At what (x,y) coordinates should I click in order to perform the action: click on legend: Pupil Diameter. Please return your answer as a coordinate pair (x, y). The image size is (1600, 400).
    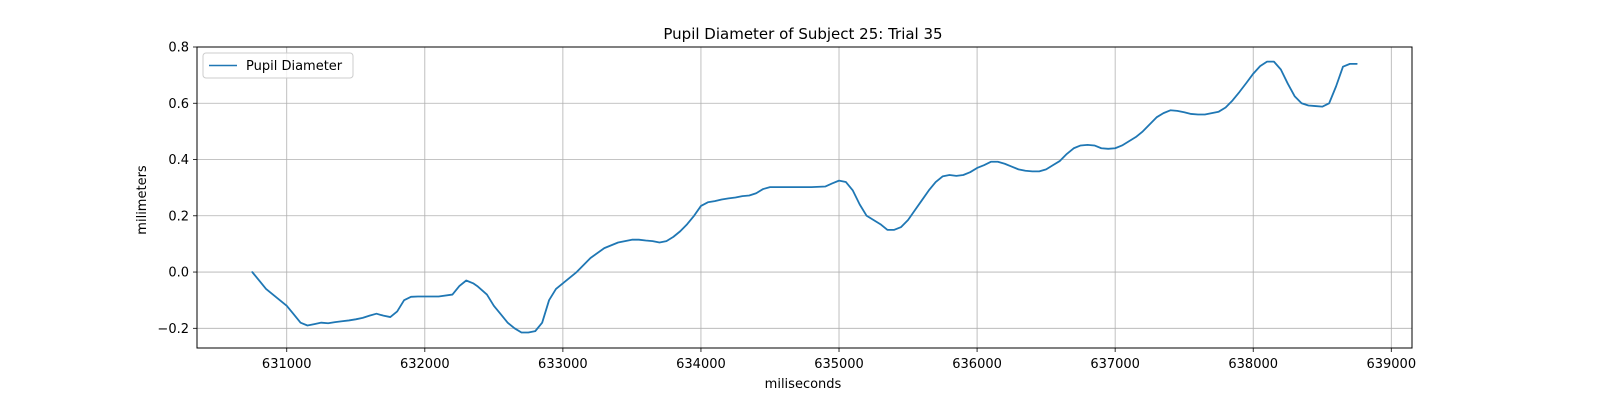
    Looking at the image, I should click on (278, 65).